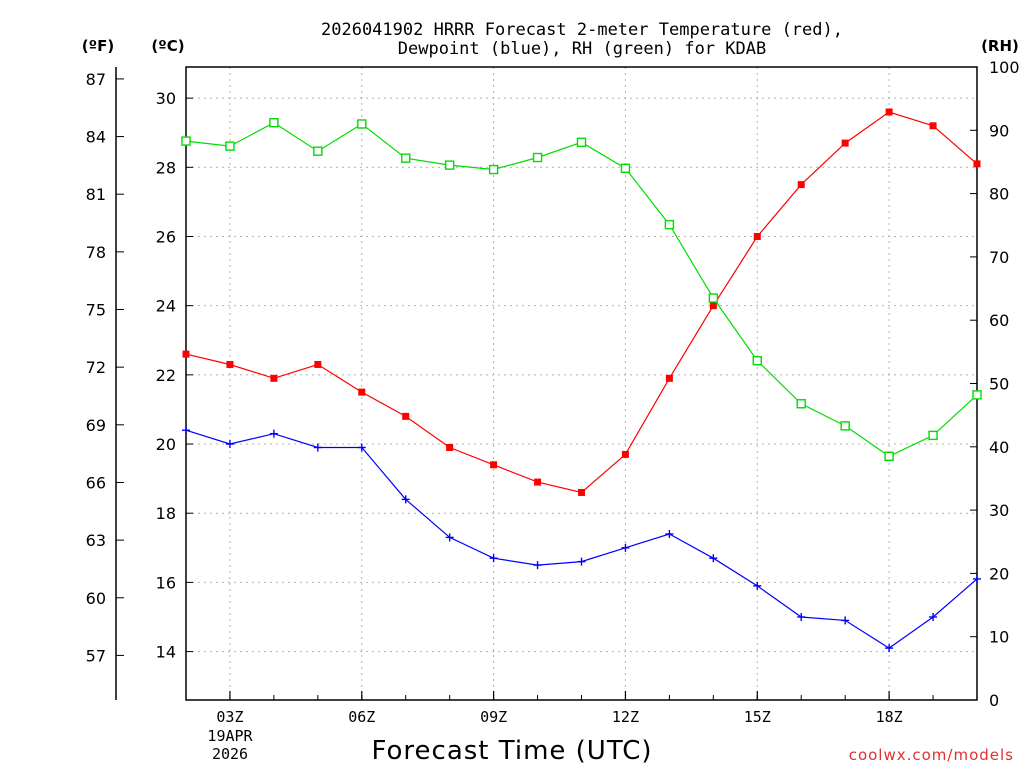 The width and height of the screenshot is (1024, 768). I want to click on fahrenheit-tick-label: 72, so click(96, 367).